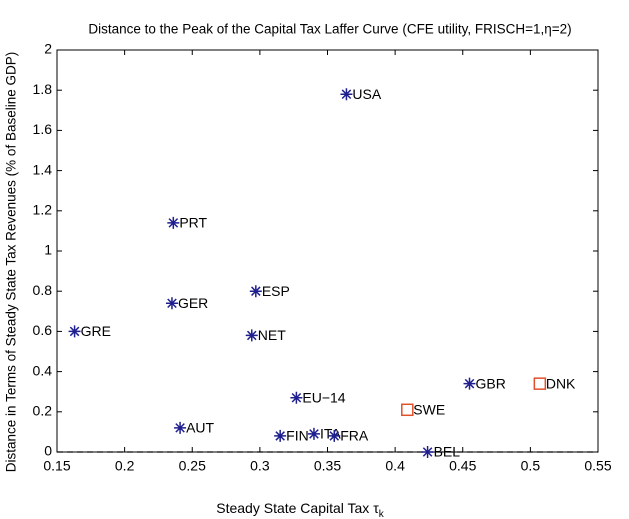 This screenshot has width=629, height=519. What do you see at coordinates (597, 466) in the screenshot?
I see `x-tick-label: 0.55` at bounding box center [597, 466].